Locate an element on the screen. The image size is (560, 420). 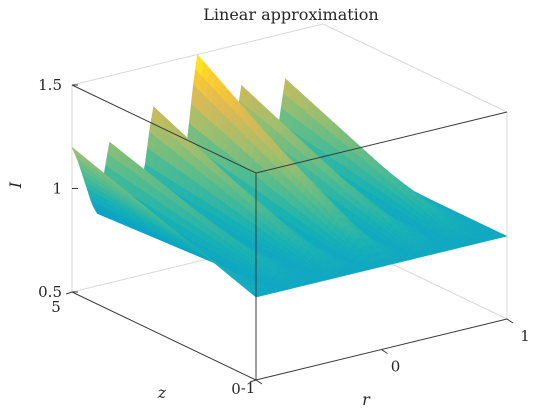
surface-patch is located at coordinates (503, 235).